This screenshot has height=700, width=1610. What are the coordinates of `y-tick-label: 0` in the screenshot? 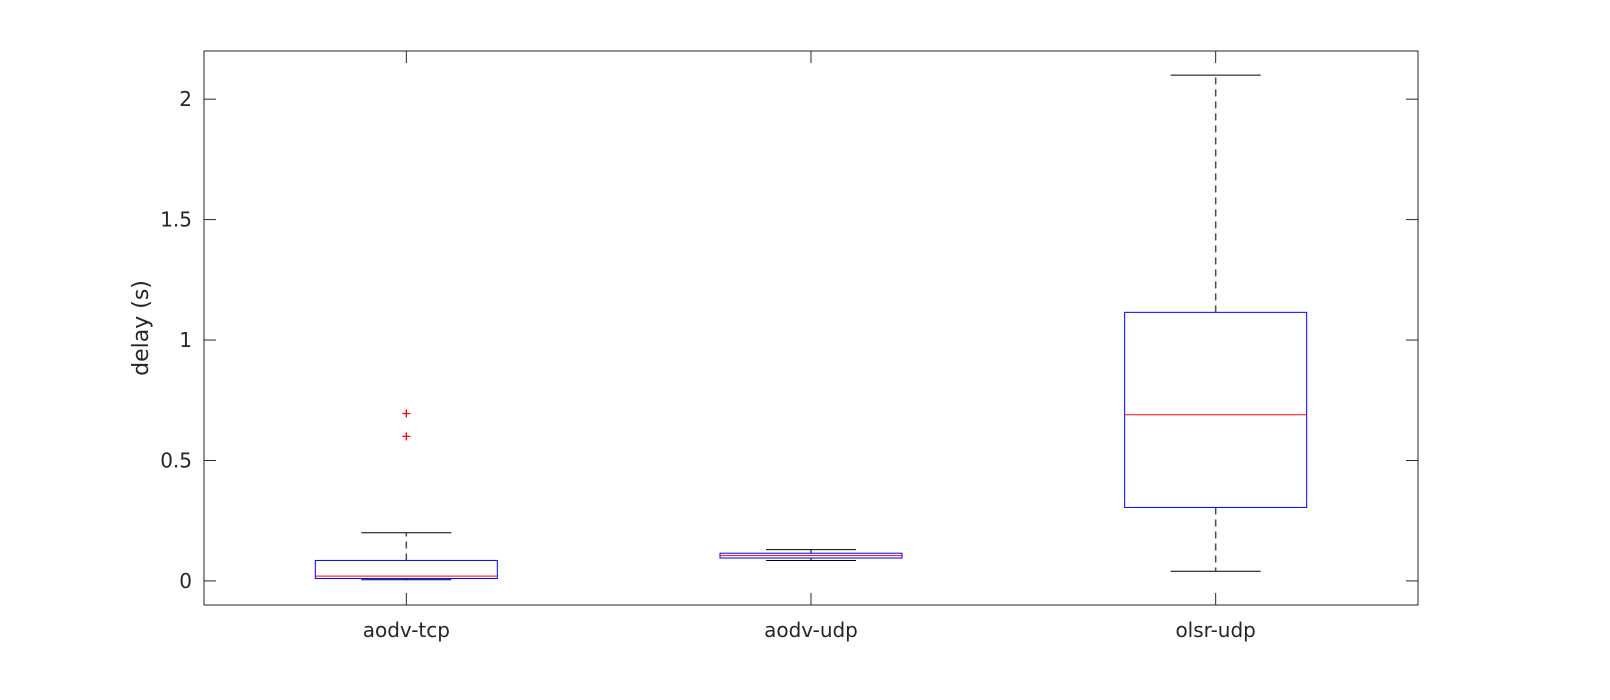 It's located at (185, 581).